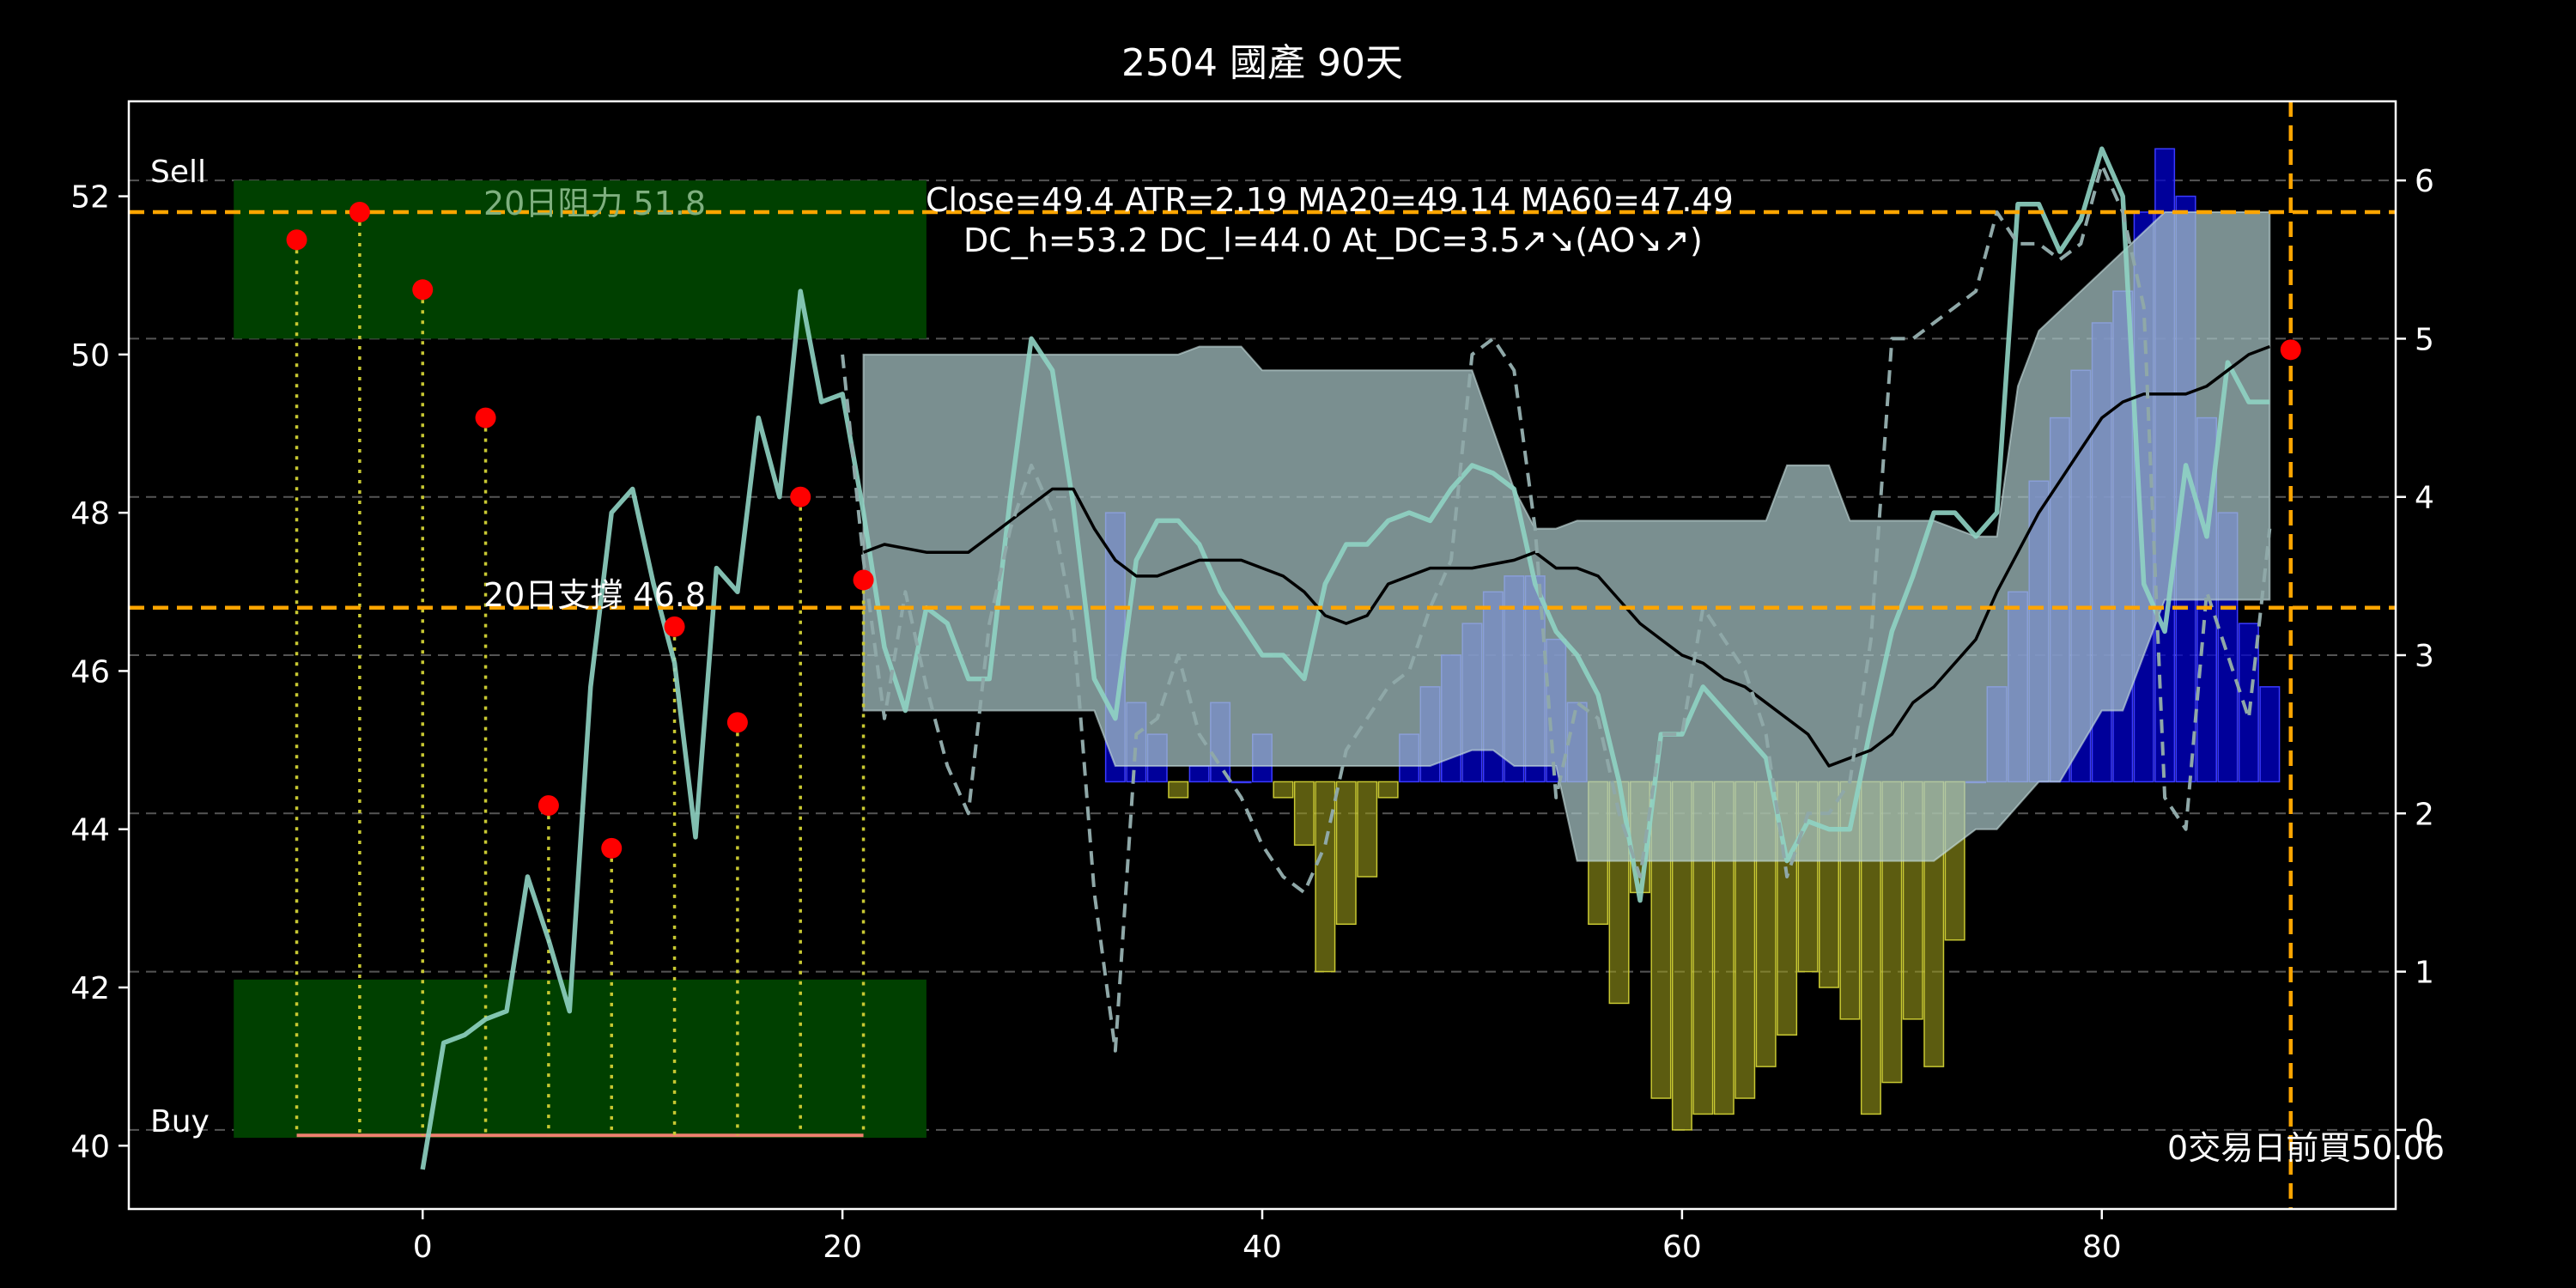  Describe the element at coordinates (2424, 656) in the screenshot. I see `y-right-tick-label: 3` at that location.